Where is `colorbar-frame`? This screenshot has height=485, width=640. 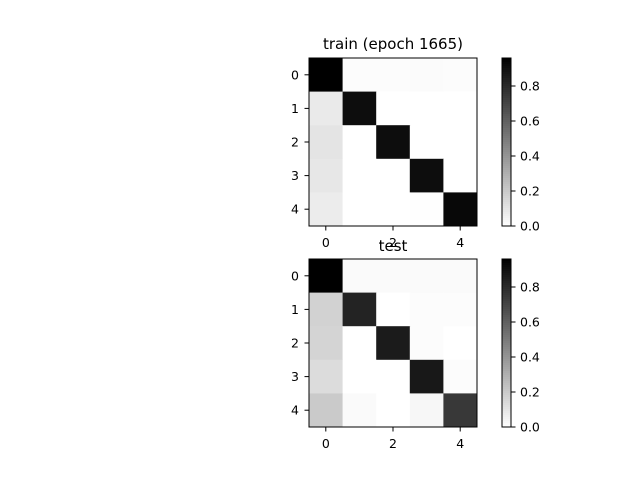
colorbar-frame is located at coordinates (506, 142).